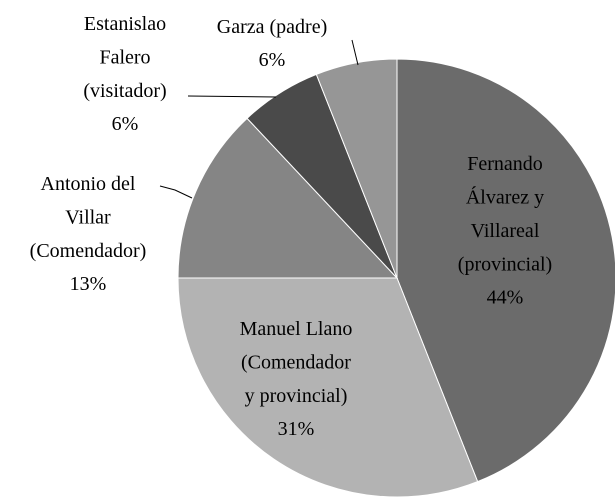 Image resolution: width=615 pixels, height=500 pixels. Describe the element at coordinates (505, 214) in the screenshot. I see `slice-label: Fernando Álvarez y Villareal (provincial)` at that location.